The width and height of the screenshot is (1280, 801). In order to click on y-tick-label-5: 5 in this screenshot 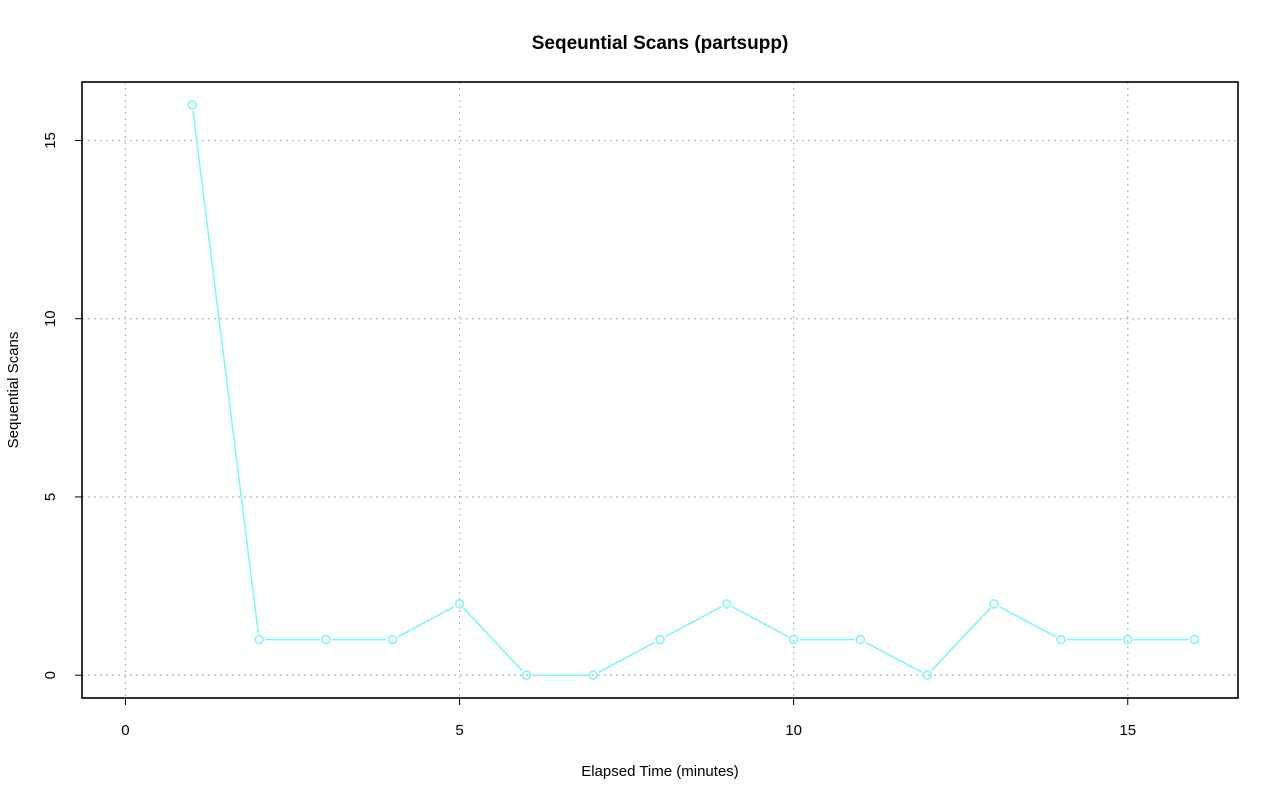, I will do `click(50, 497)`.